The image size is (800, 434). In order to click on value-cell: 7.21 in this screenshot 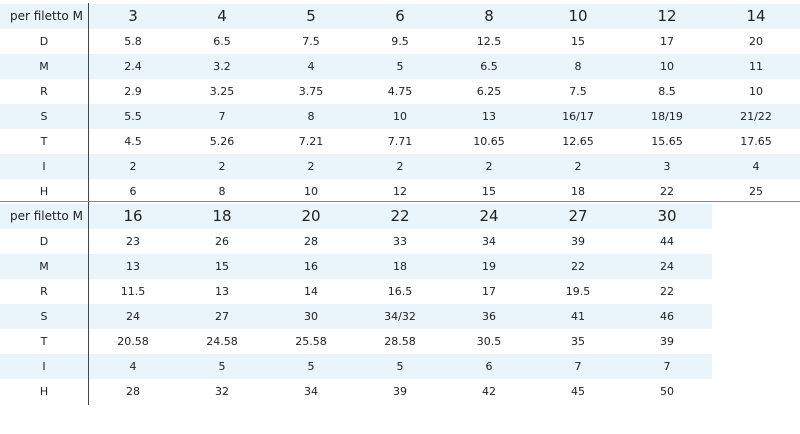, I will do `click(311, 141)`.